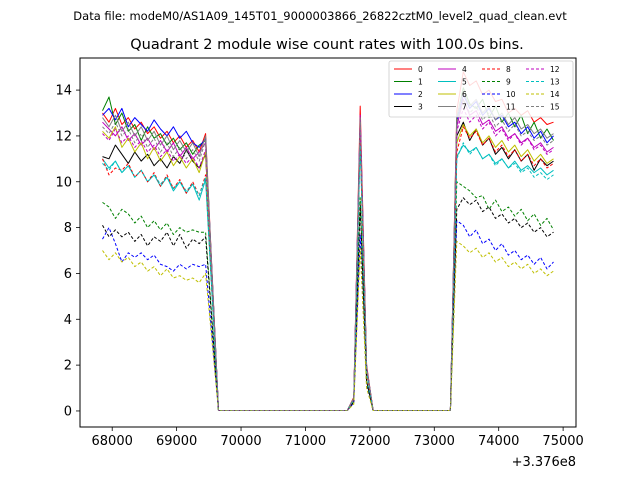  What do you see at coordinates (420, 69) in the screenshot?
I see `legend-label-0: 0` at bounding box center [420, 69].